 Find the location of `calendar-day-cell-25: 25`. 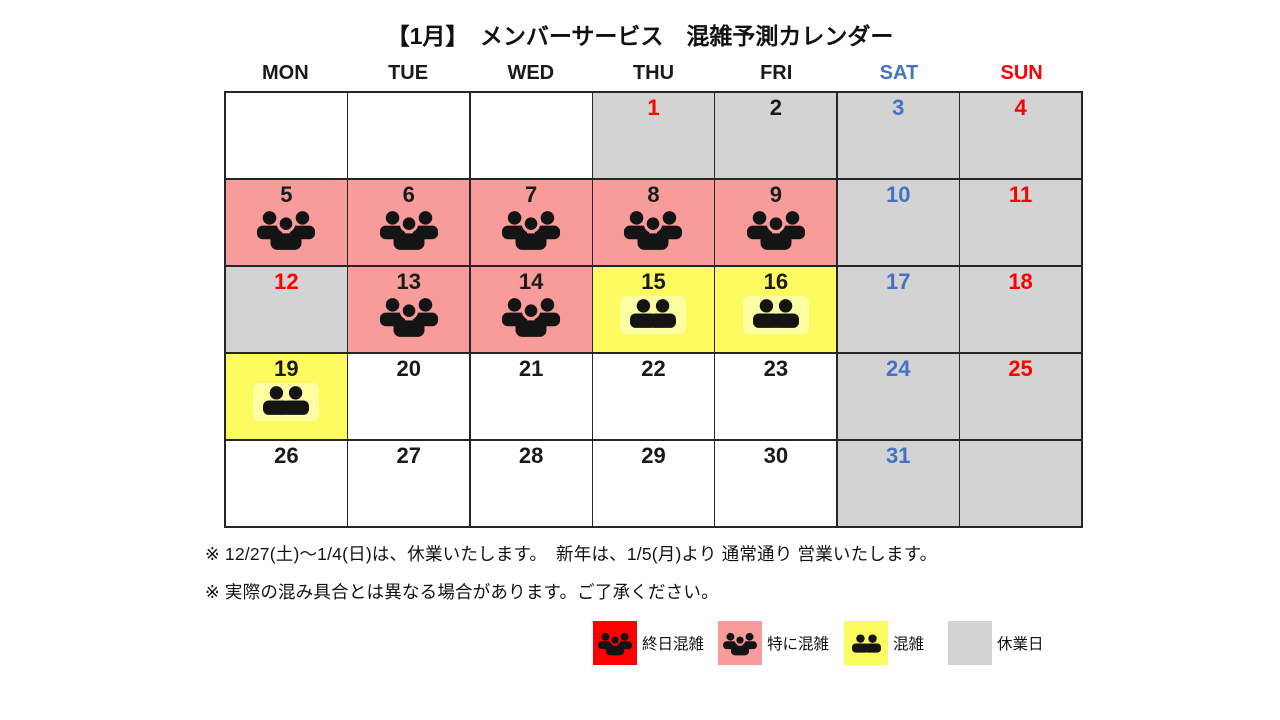

calendar-day-cell-25: 25 is located at coordinates (1020, 396).